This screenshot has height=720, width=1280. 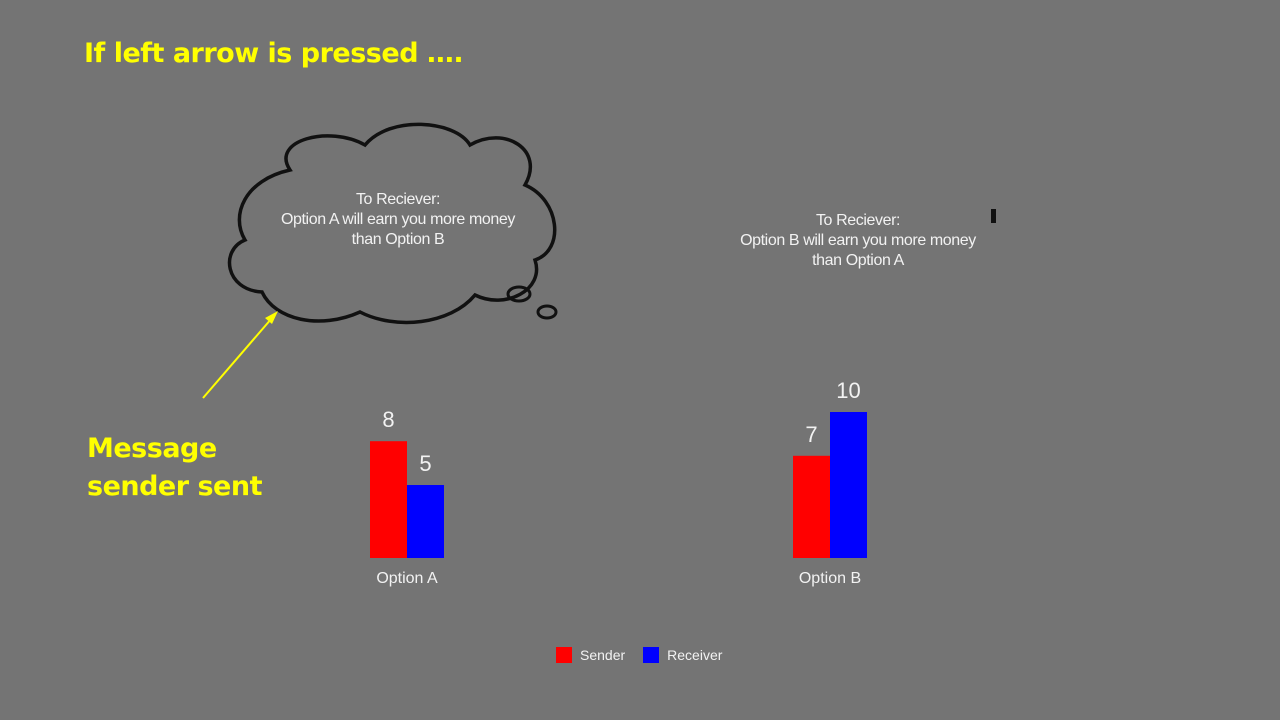 I want to click on message-right-line-1: Option B will earn you more money, so click(x=858, y=240).